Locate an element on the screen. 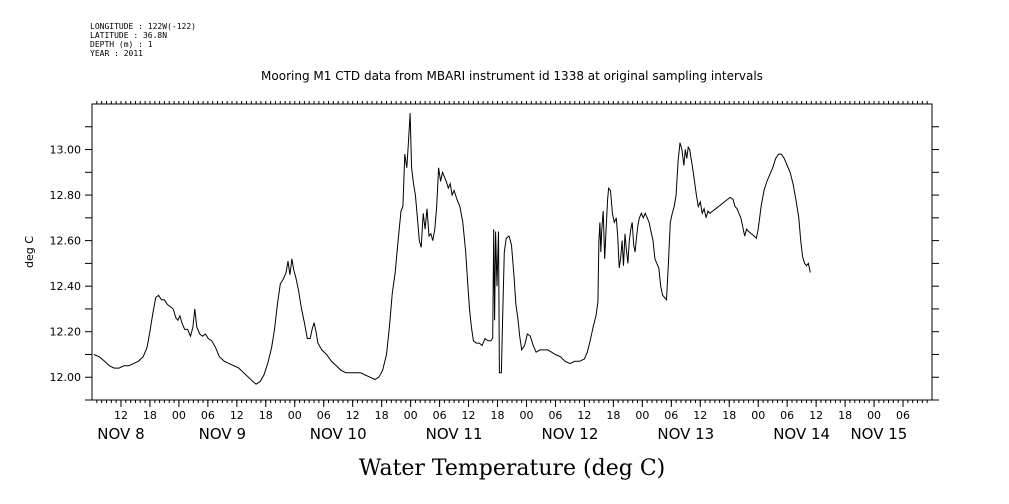 The height and width of the screenshot is (504, 1009). x-day-label: NOV 9 is located at coordinates (222, 434).